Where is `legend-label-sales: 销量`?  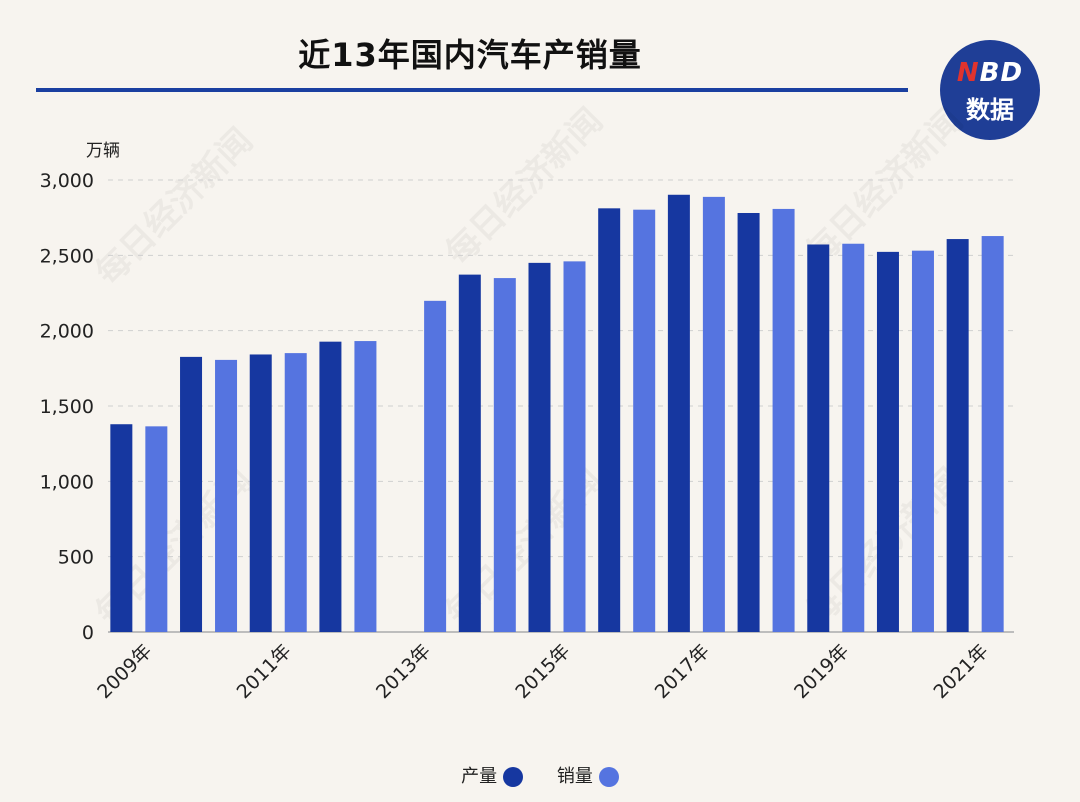
legend-label-sales: 销量 is located at coordinates (574, 776).